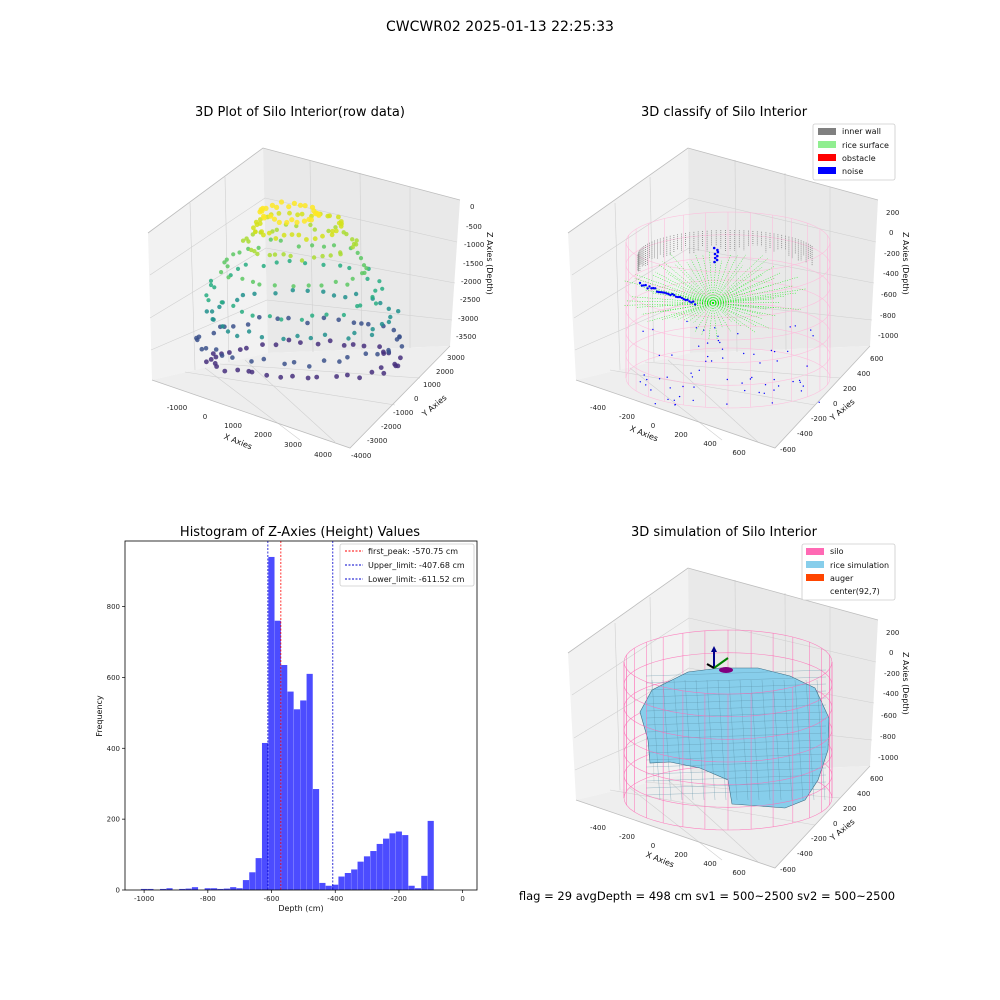  I want to click on z-tick: 200, so click(892, 633).